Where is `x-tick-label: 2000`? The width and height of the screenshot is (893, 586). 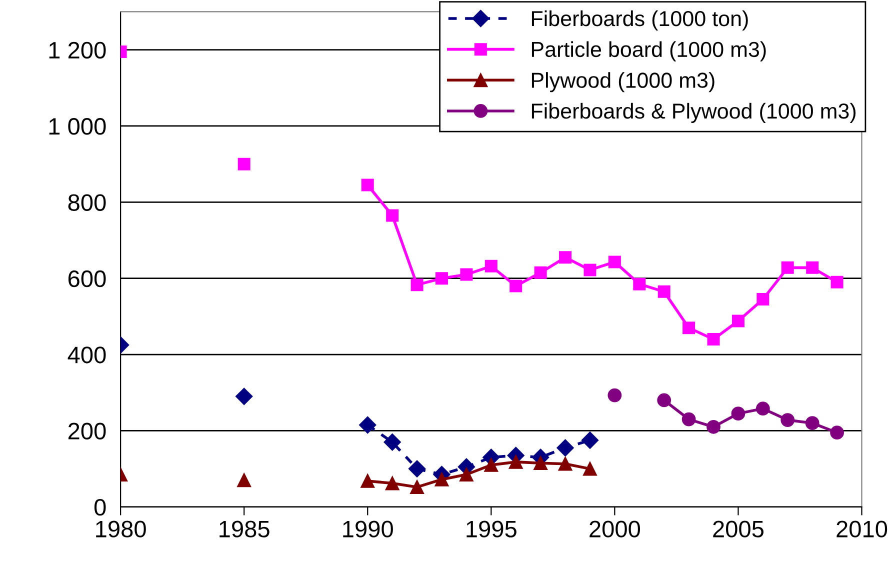 x-tick-label: 2000 is located at coordinates (615, 529).